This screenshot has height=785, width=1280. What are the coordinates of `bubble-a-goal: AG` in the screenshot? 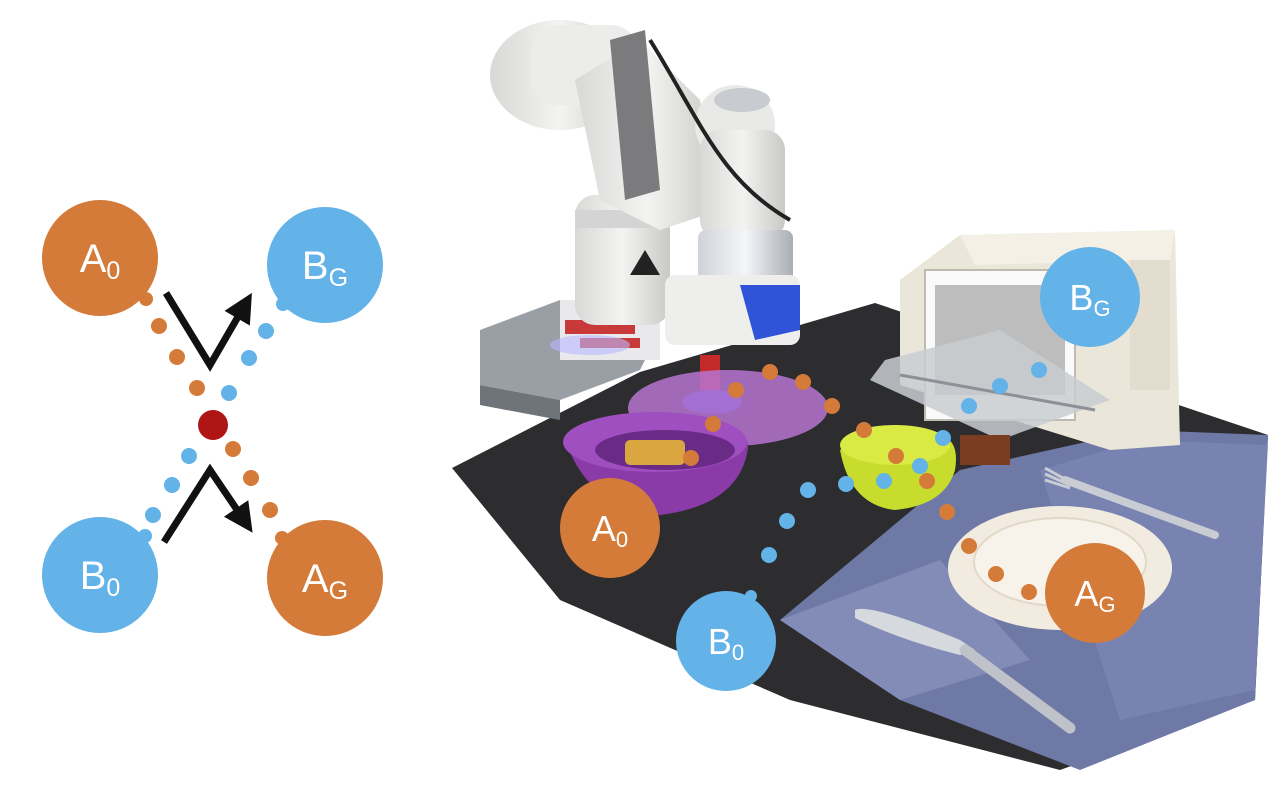 It's located at (325, 578).